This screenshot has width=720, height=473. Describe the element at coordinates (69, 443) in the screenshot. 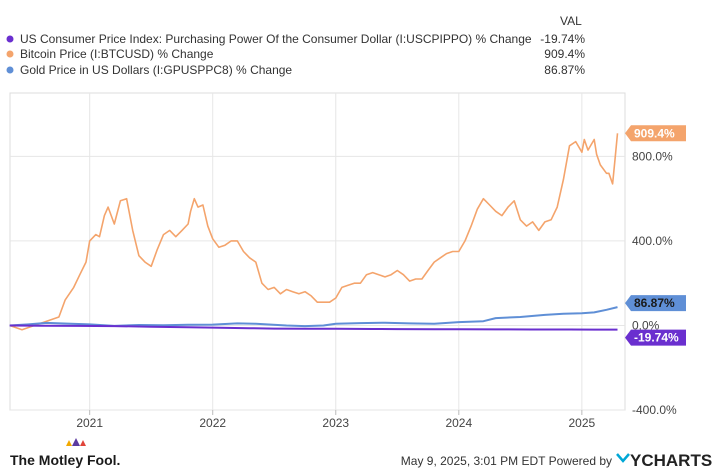

I see `jester-hat-icon` at that location.